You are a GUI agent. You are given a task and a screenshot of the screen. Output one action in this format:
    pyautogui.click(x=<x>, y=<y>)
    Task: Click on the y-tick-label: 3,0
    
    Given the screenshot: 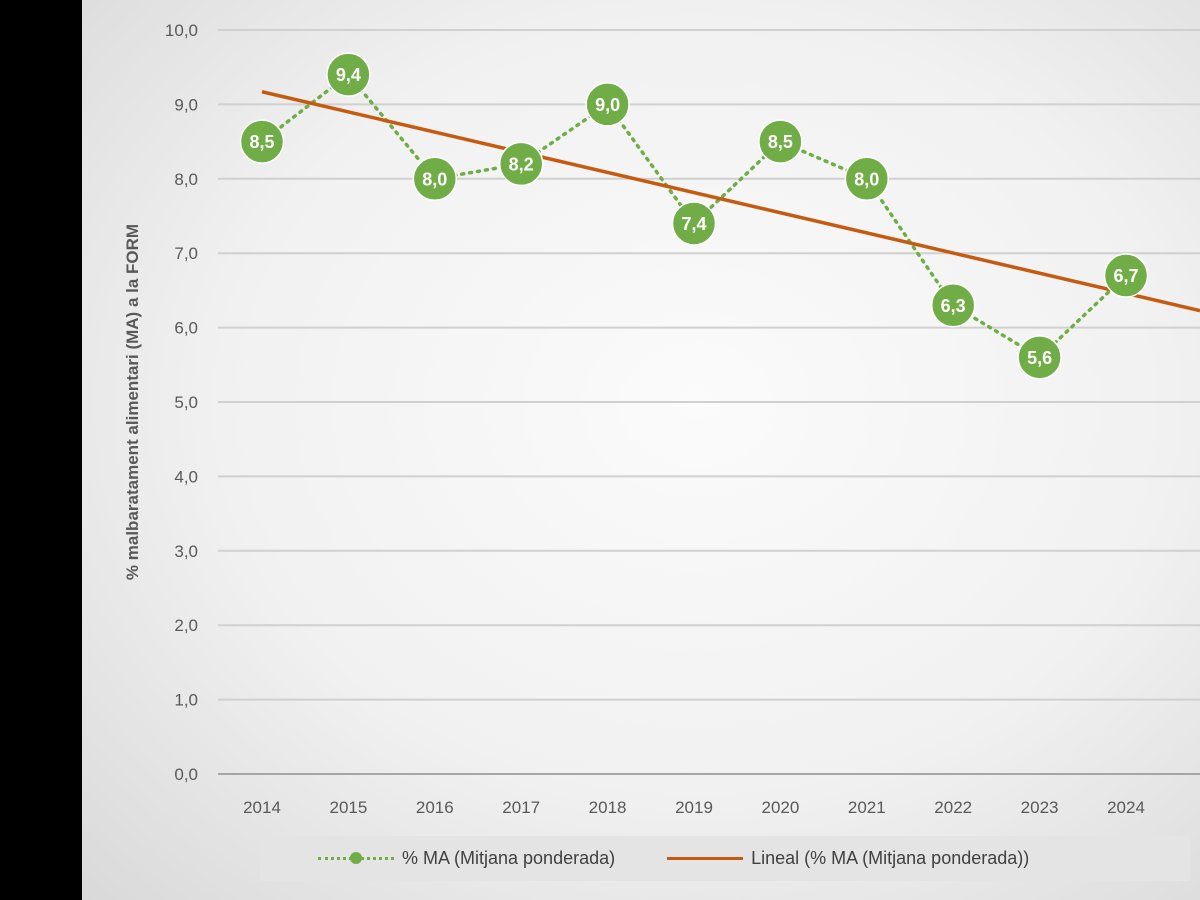 What is the action you would take?
    pyautogui.click(x=186, y=551)
    